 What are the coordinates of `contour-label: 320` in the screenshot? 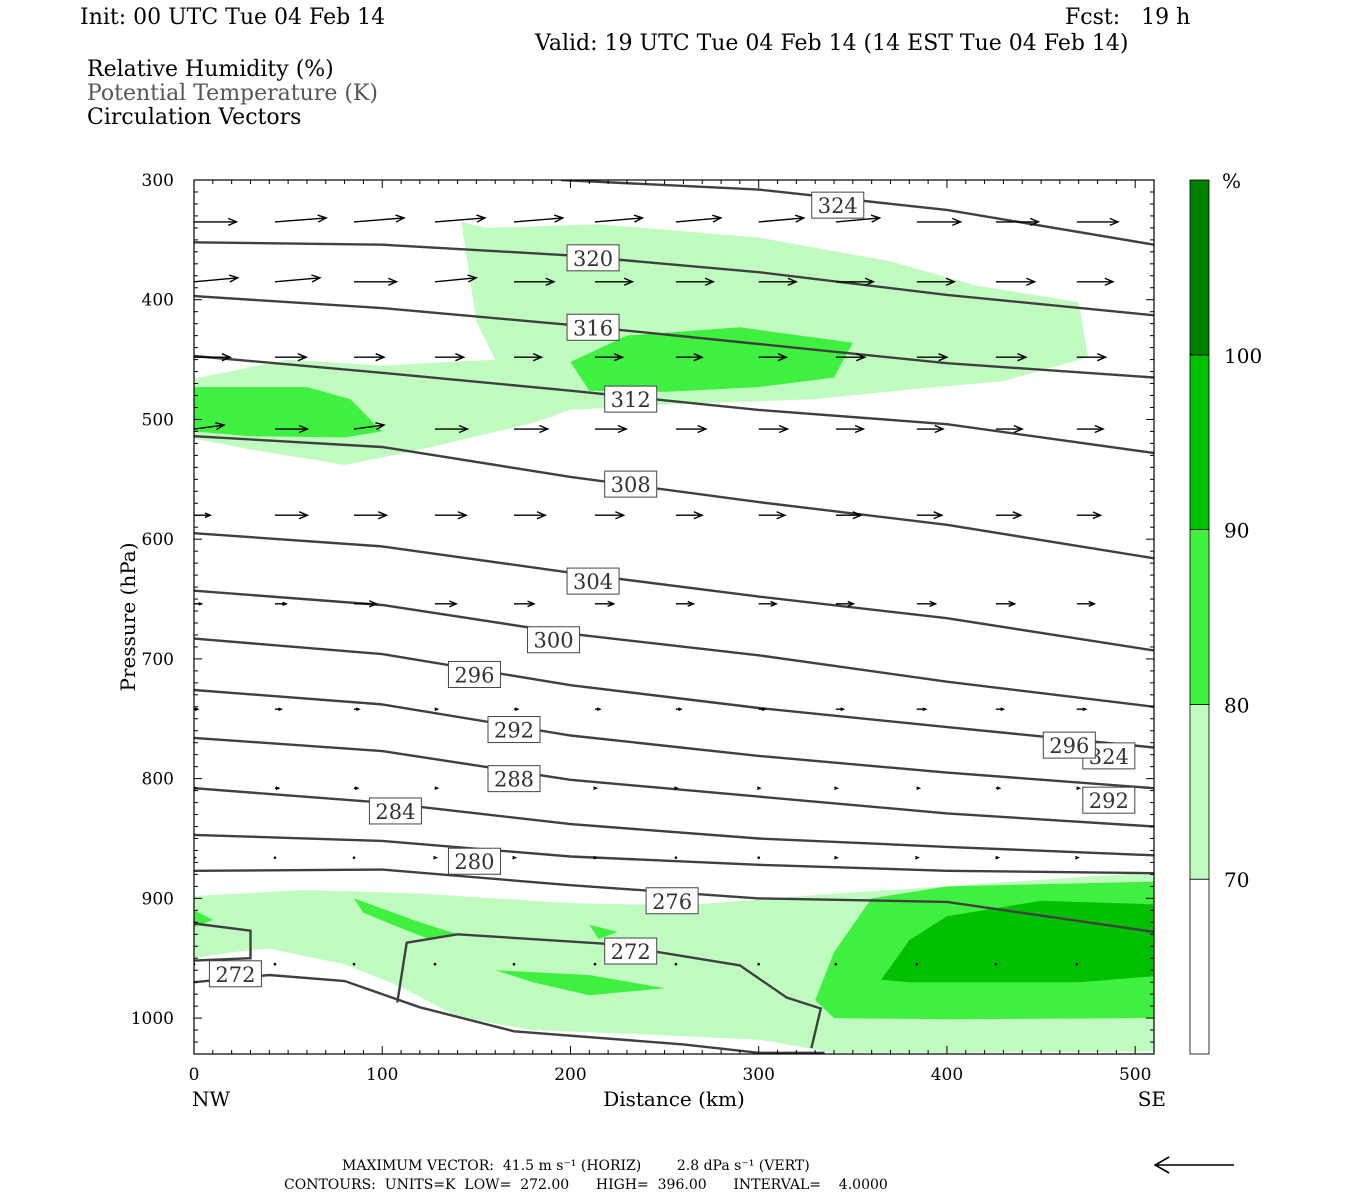 It's located at (593, 259).